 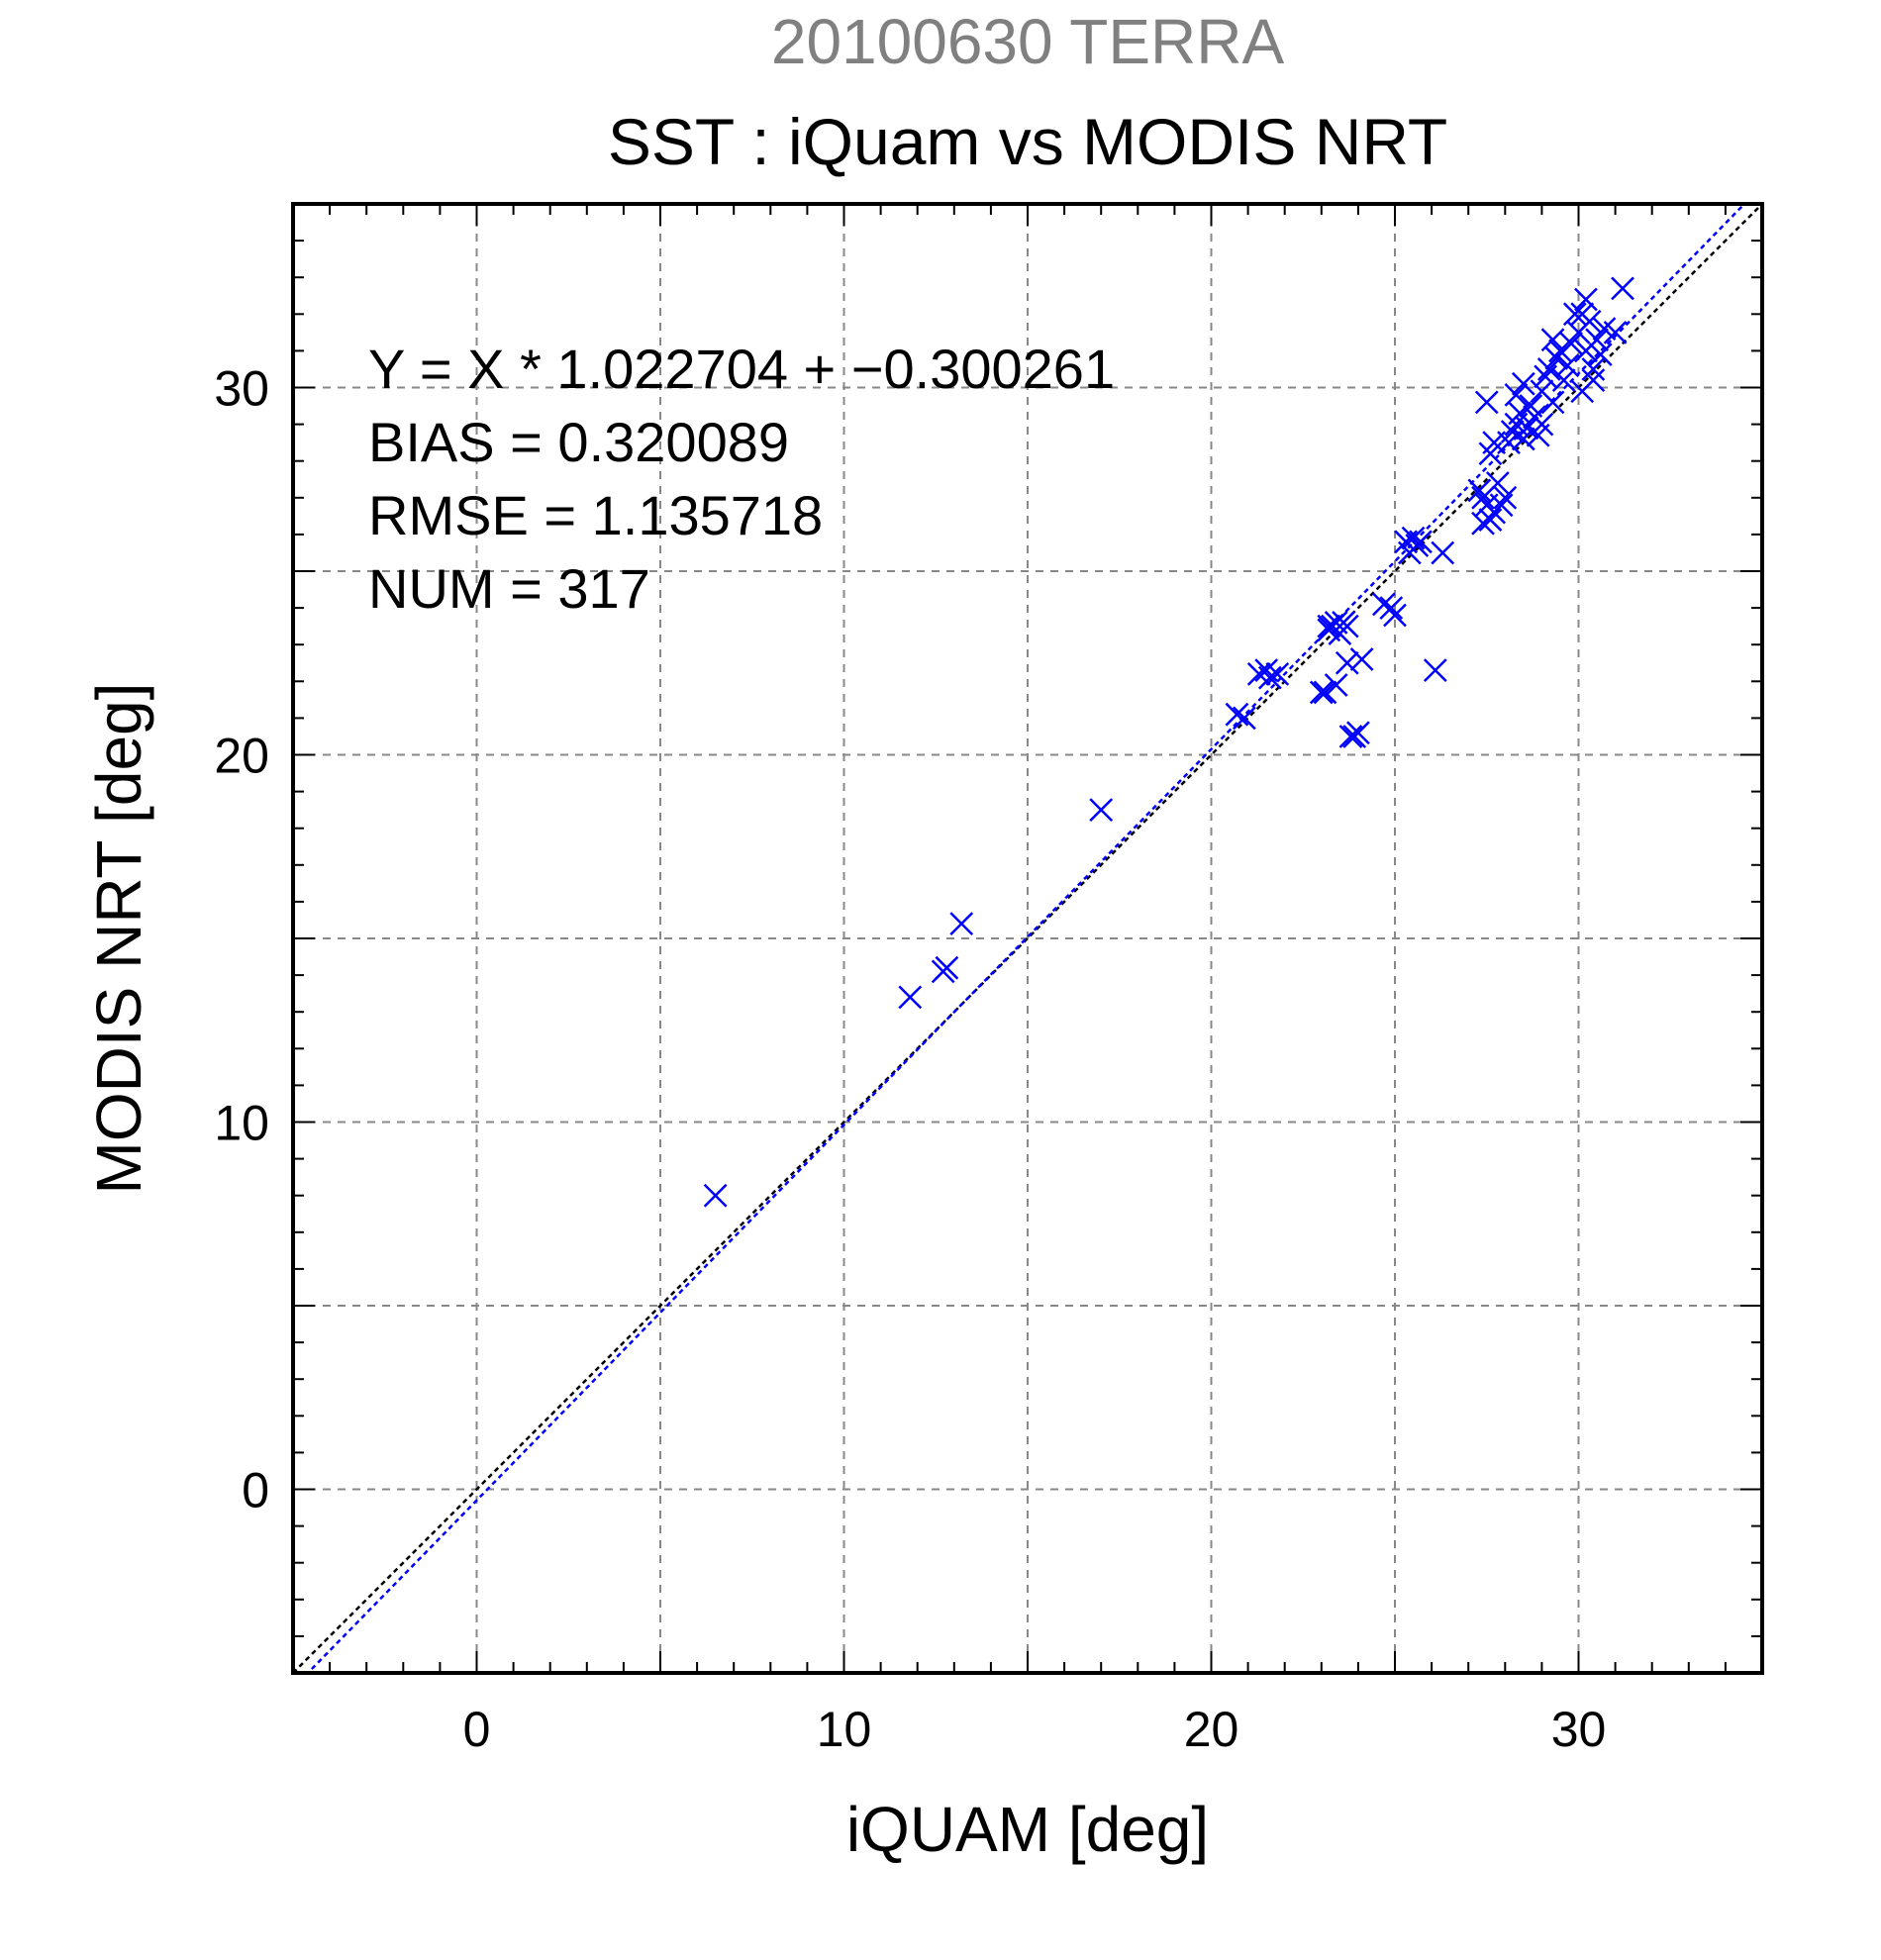 What do you see at coordinates (509, 588) in the screenshot?
I see `count-value: NUM = 317` at bounding box center [509, 588].